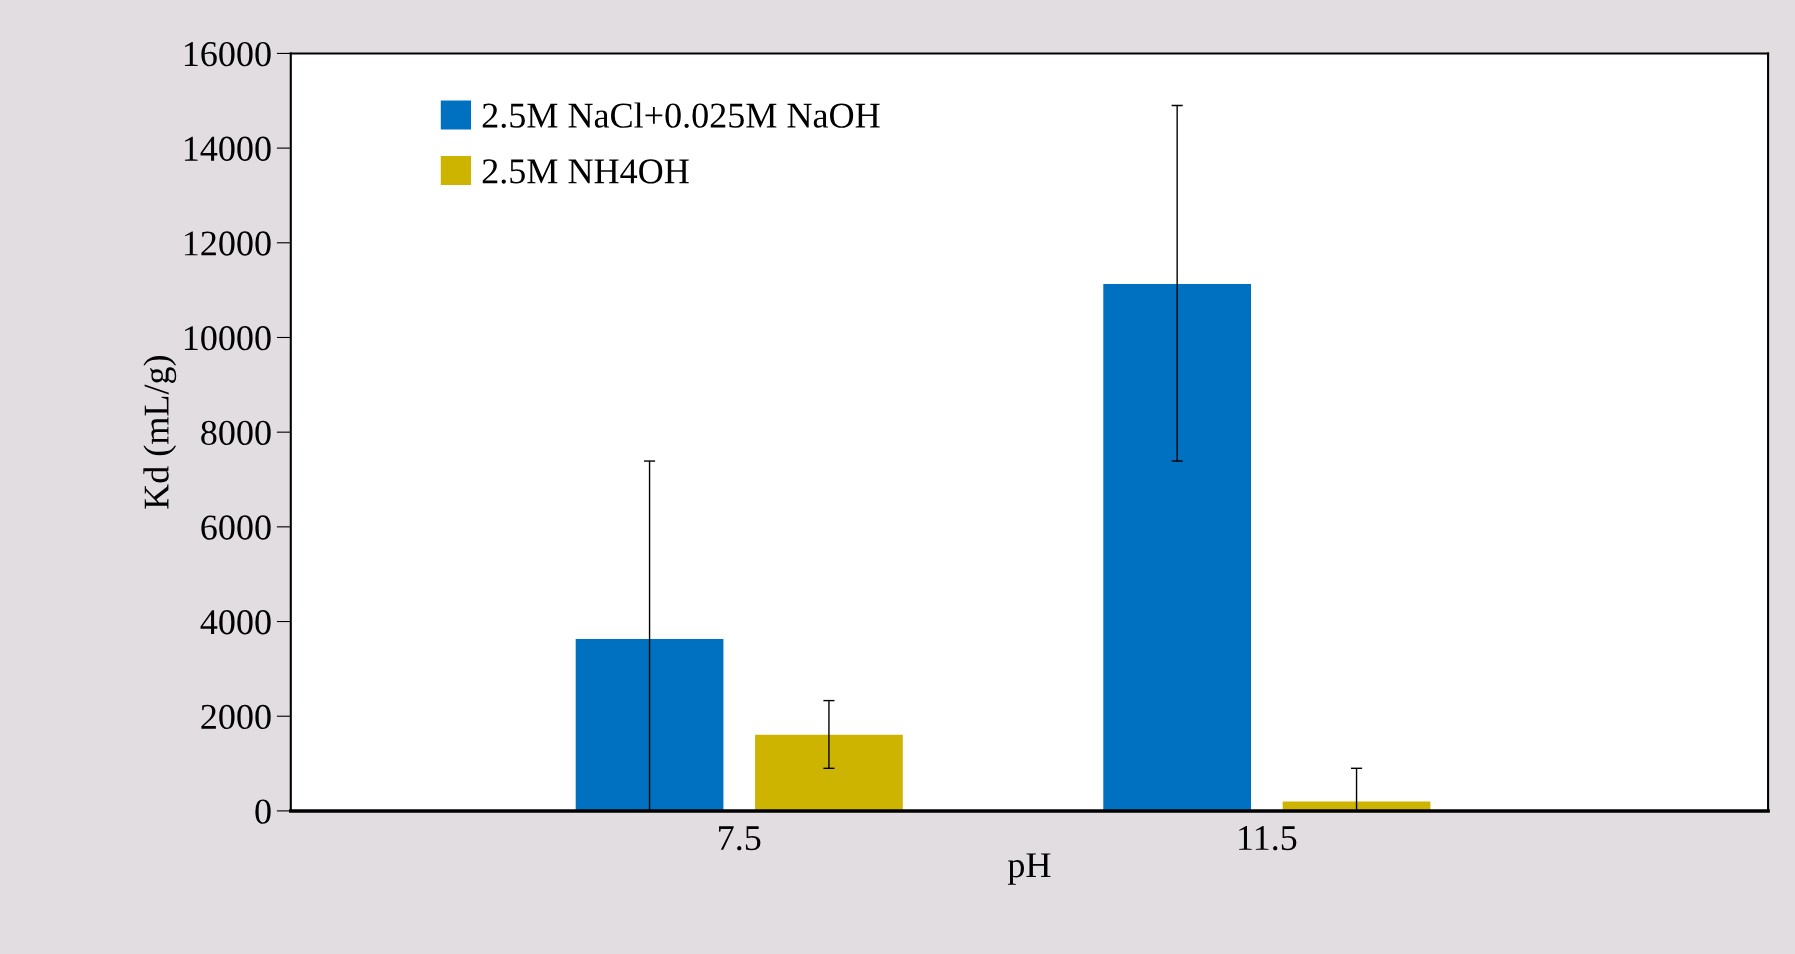 The height and width of the screenshot is (954, 1795). I want to click on y-tick-label: 14000, so click(227, 148).